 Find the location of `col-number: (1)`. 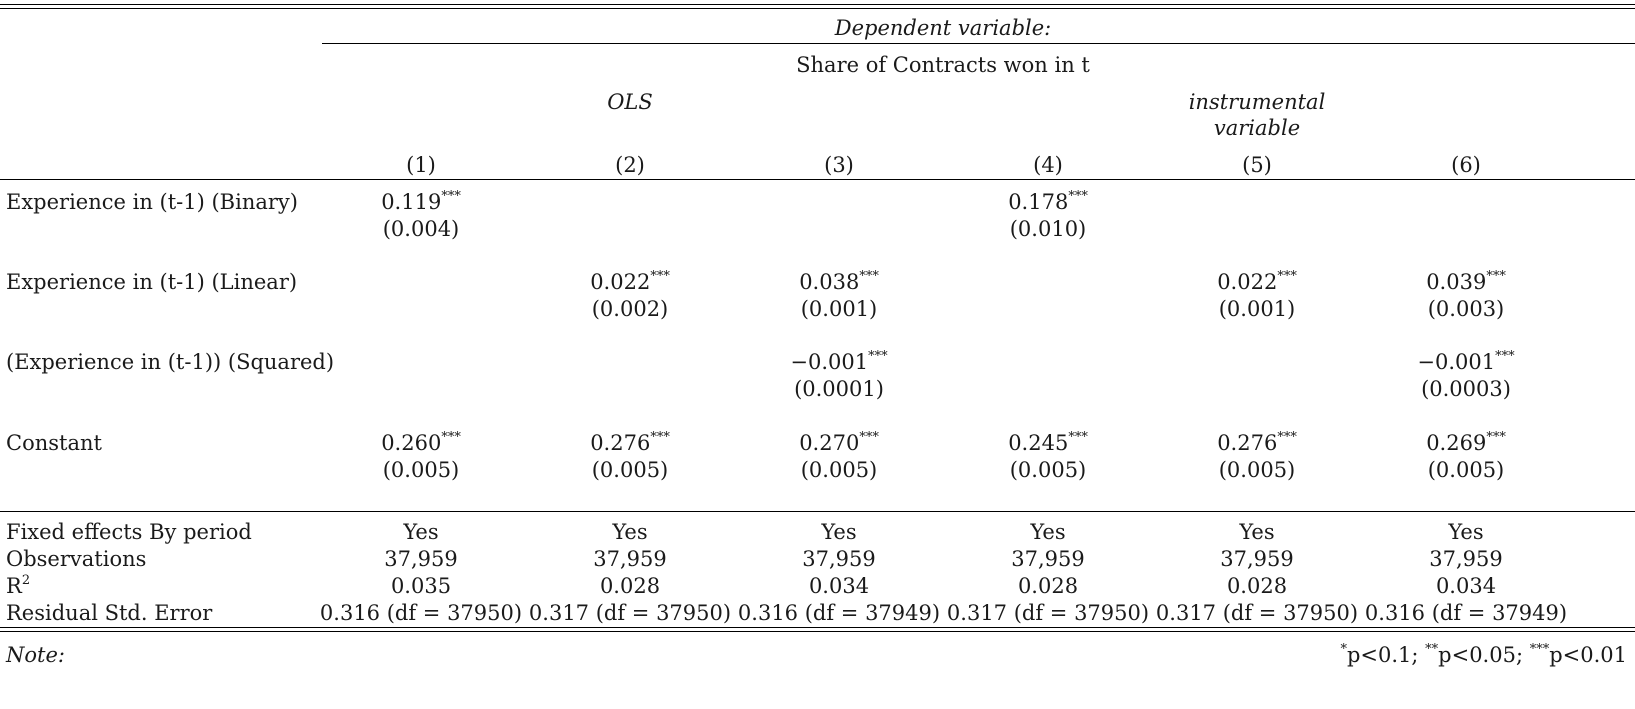

col-number: (1) is located at coordinates (421, 165).